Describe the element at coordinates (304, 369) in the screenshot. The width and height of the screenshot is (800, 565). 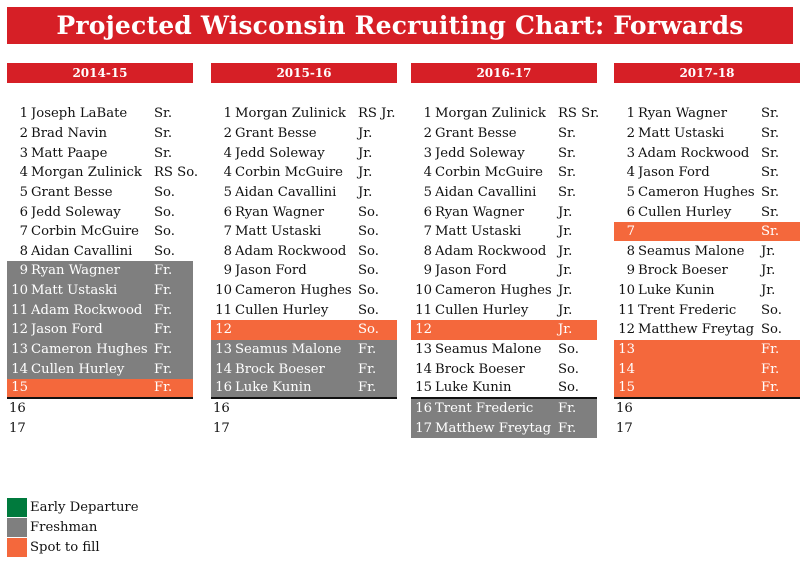
I see `roster-row: 14 Brock Boeser Fr.` at that location.